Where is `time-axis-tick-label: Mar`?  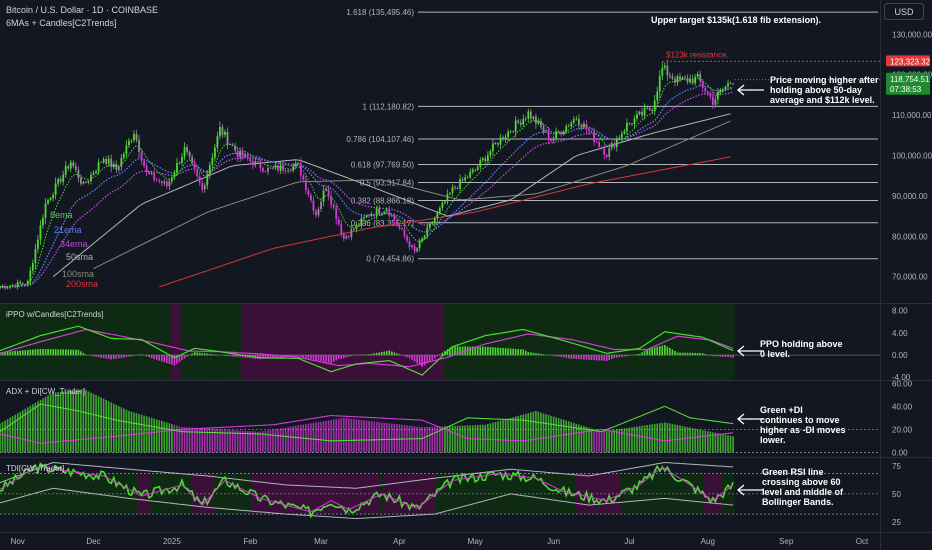 time-axis-tick-label: Mar is located at coordinates (321, 541).